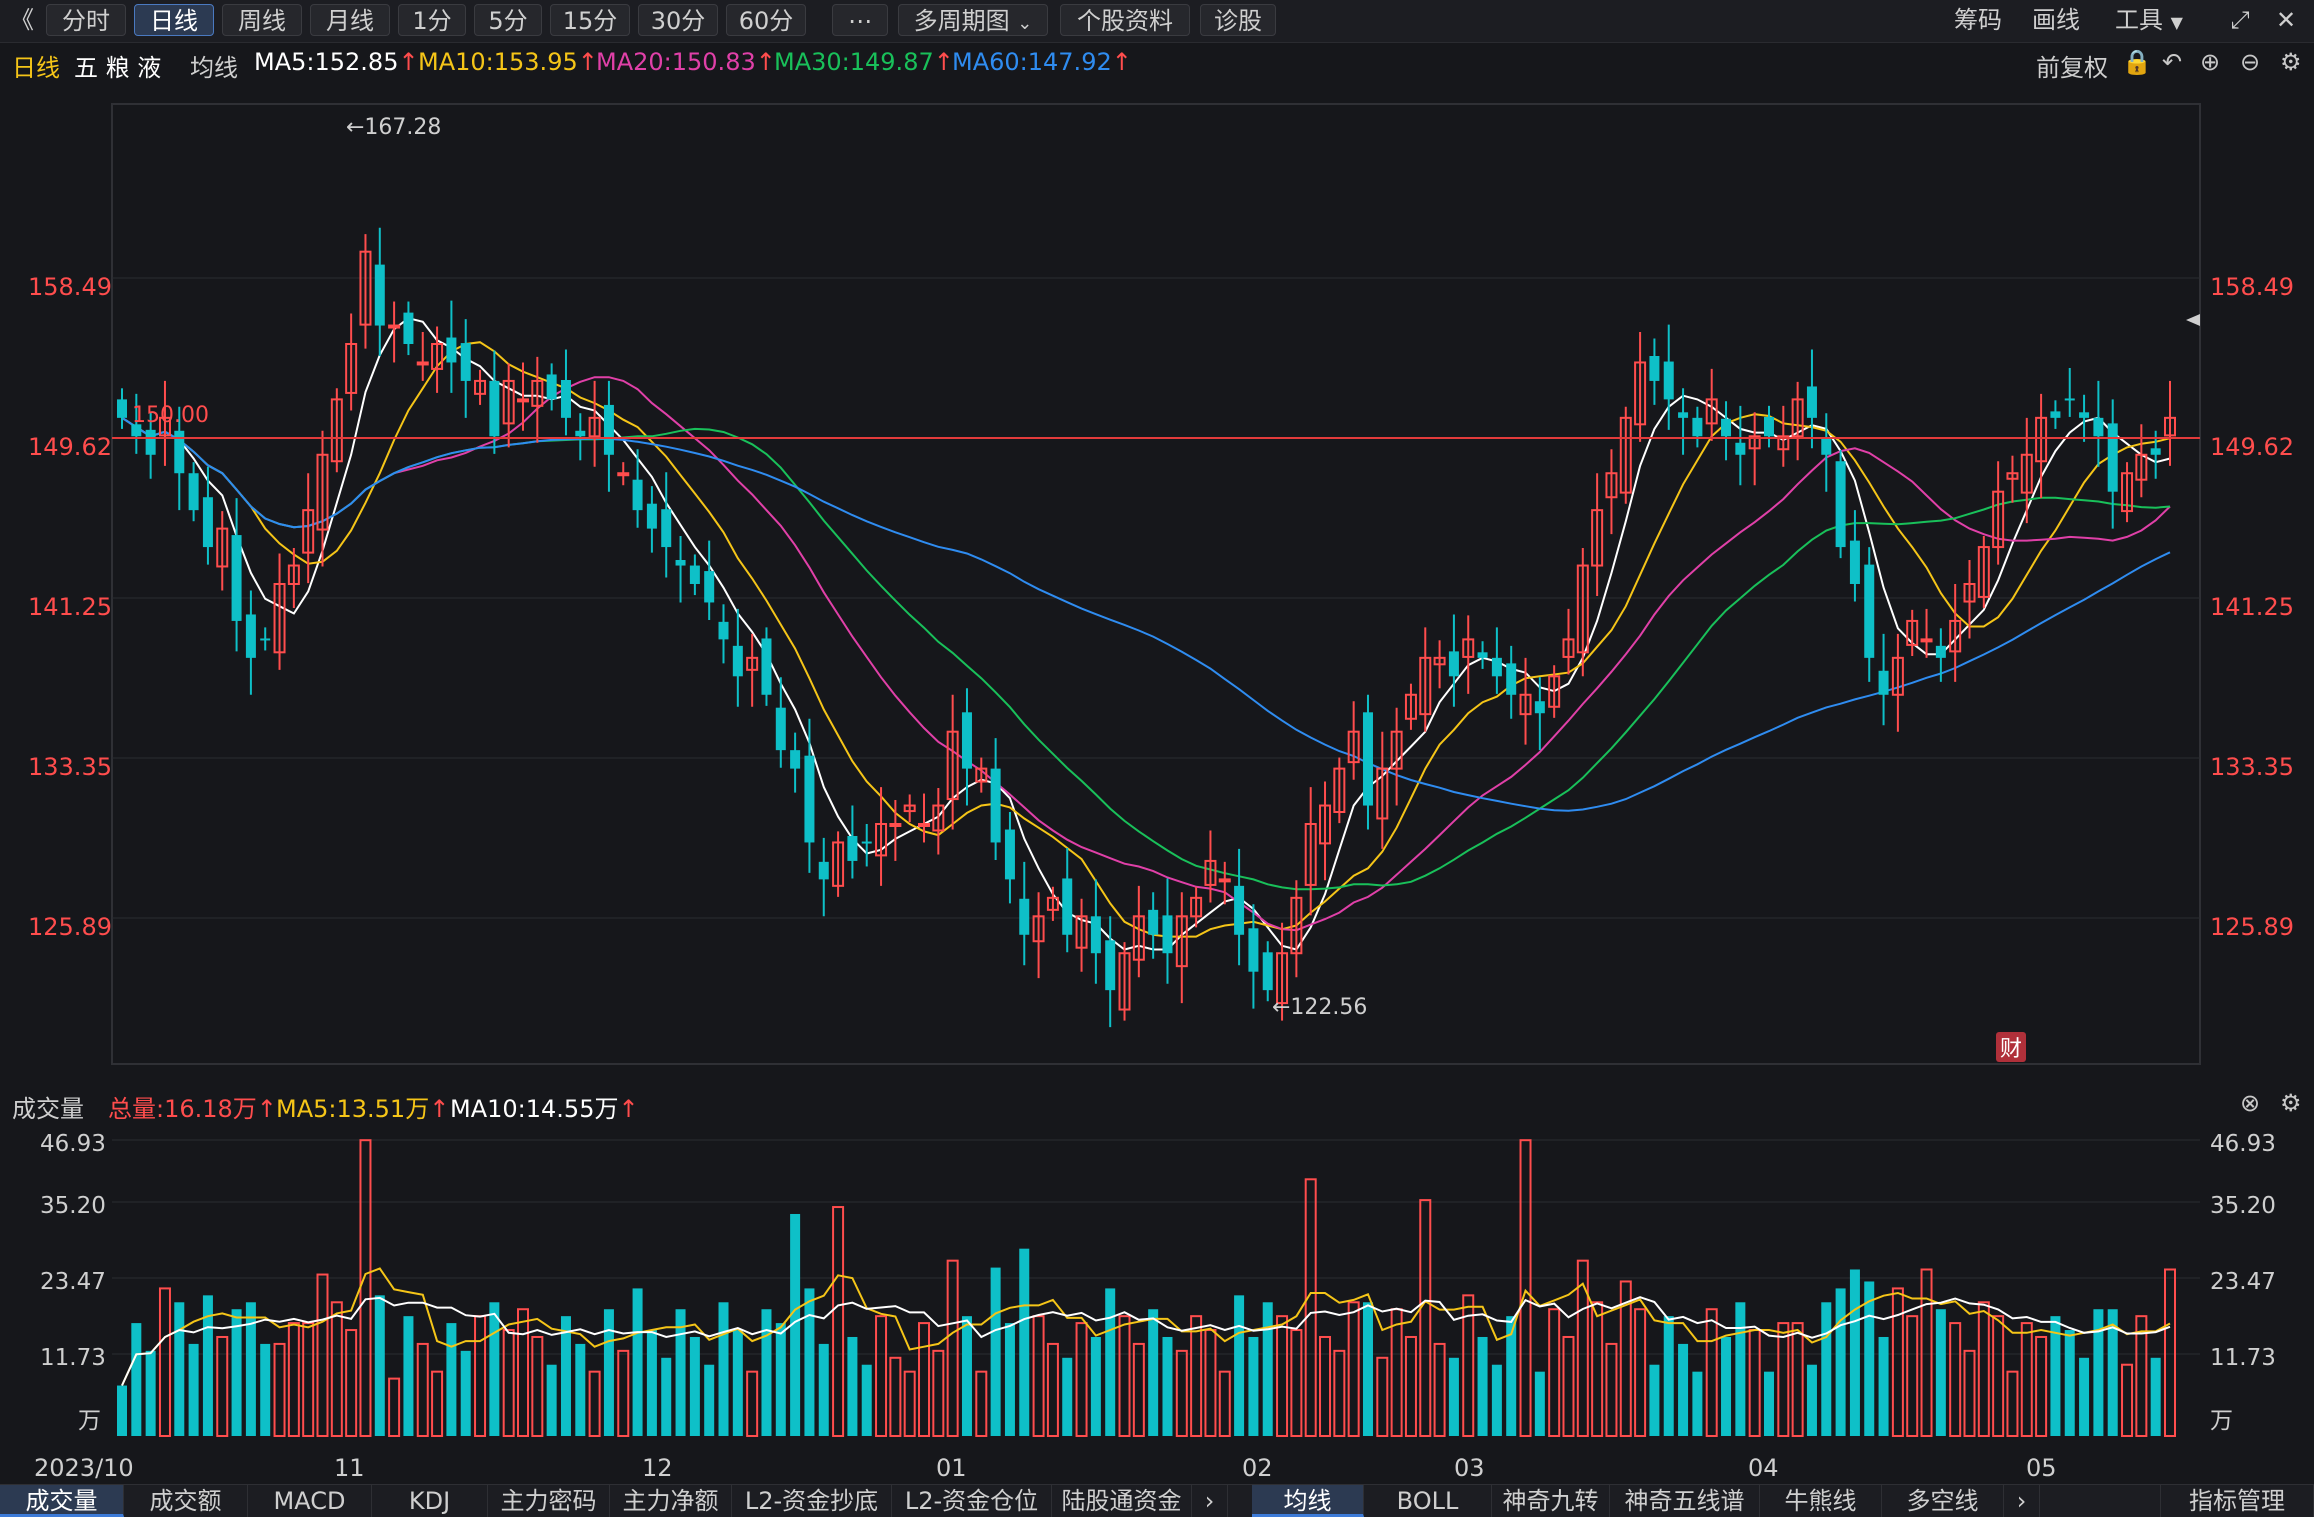  Describe the element at coordinates (174, 20) in the screenshot. I see `tab-daily: 日线` at that location.